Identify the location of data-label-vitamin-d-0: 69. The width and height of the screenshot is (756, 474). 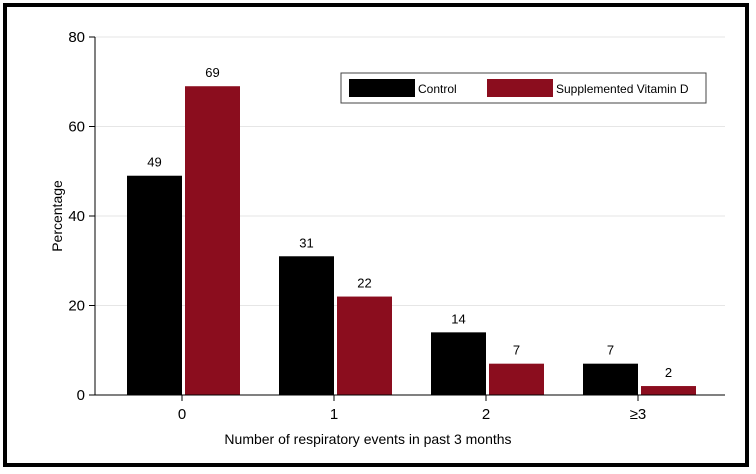
(212, 72).